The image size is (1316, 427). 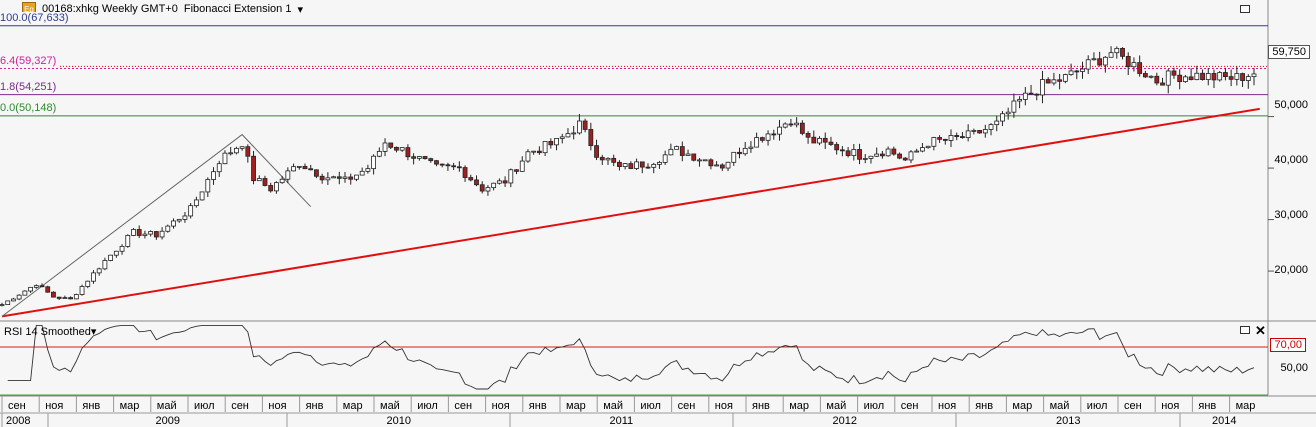 What do you see at coordinates (845, 421) in the screenshot?
I see `year-label: 2012` at bounding box center [845, 421].